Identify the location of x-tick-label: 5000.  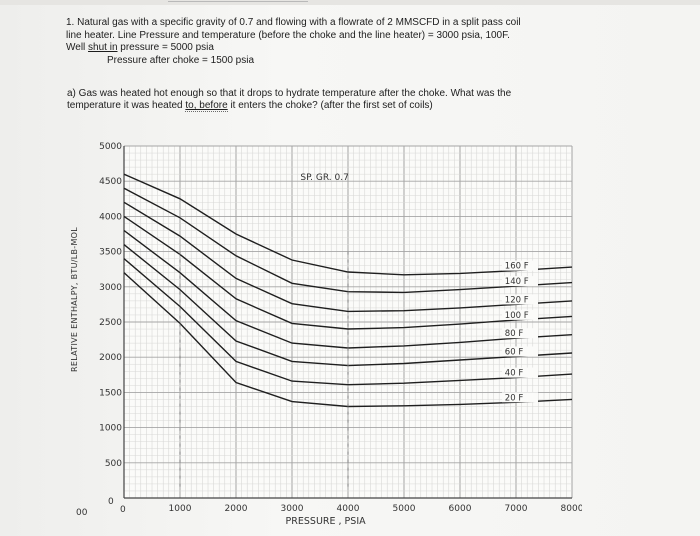
(404, 509).